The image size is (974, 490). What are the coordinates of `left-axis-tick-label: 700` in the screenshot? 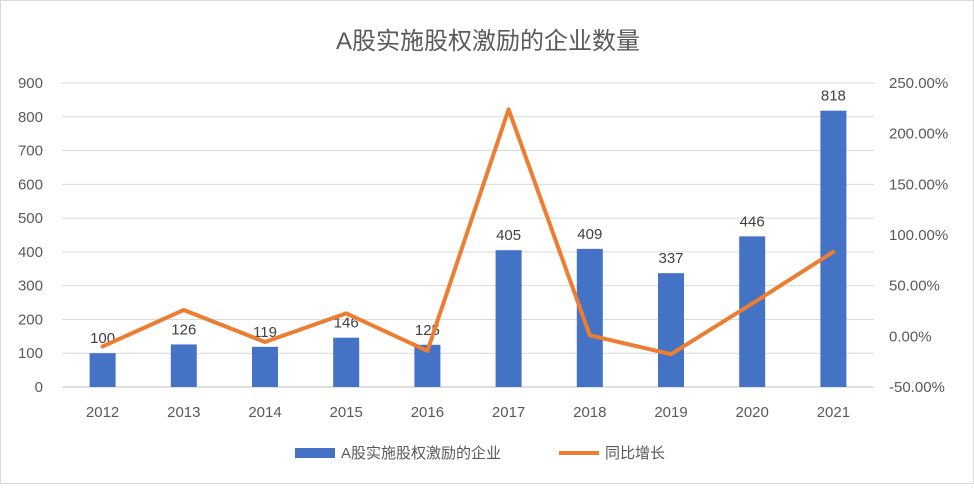 It's located at (30, 151).